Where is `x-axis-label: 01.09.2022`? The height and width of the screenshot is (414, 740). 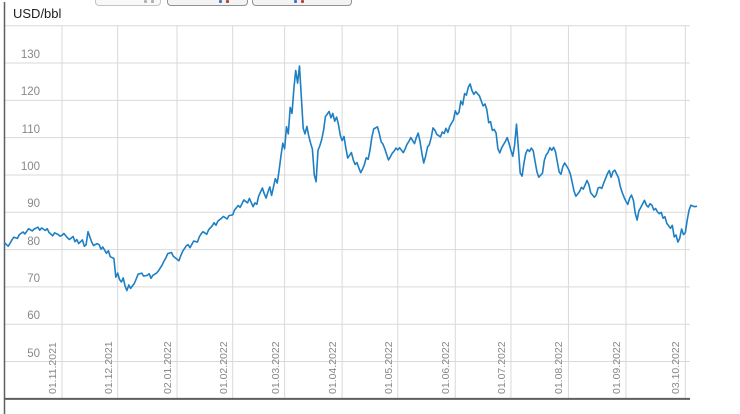
x-axis-label: 01.09.2022 is located at coordinates (616, 367).